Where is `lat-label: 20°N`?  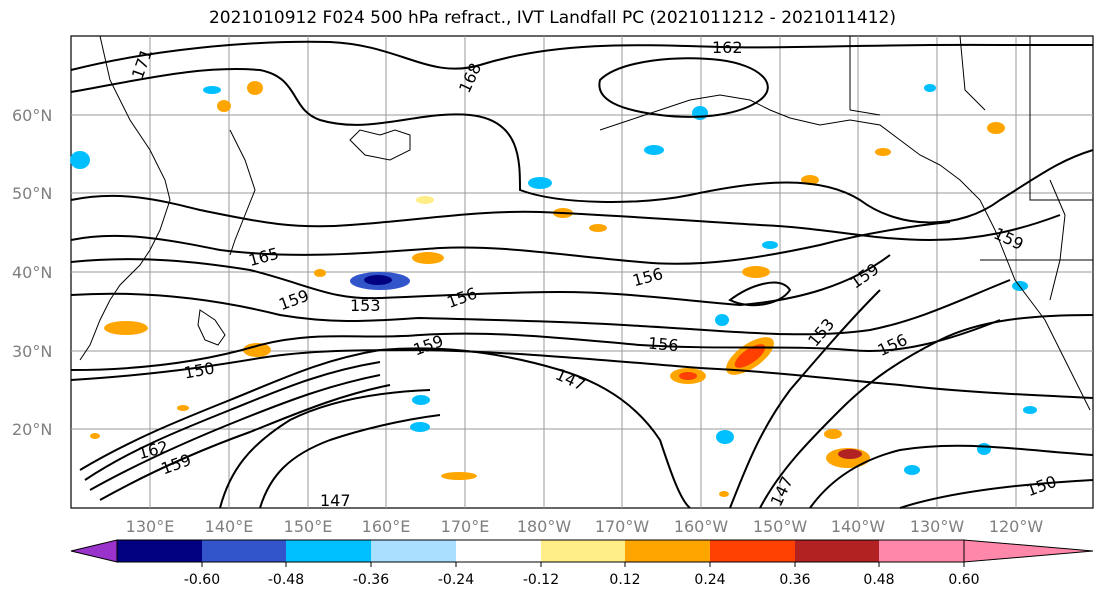
lat-label: 20°N is located at coordinates (32, 429).